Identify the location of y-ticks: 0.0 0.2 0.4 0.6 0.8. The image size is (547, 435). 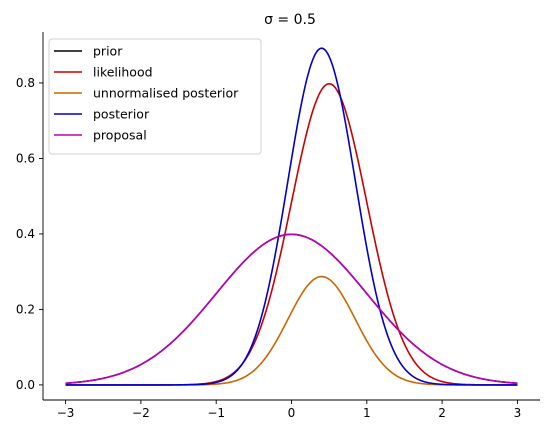
(29, 234).